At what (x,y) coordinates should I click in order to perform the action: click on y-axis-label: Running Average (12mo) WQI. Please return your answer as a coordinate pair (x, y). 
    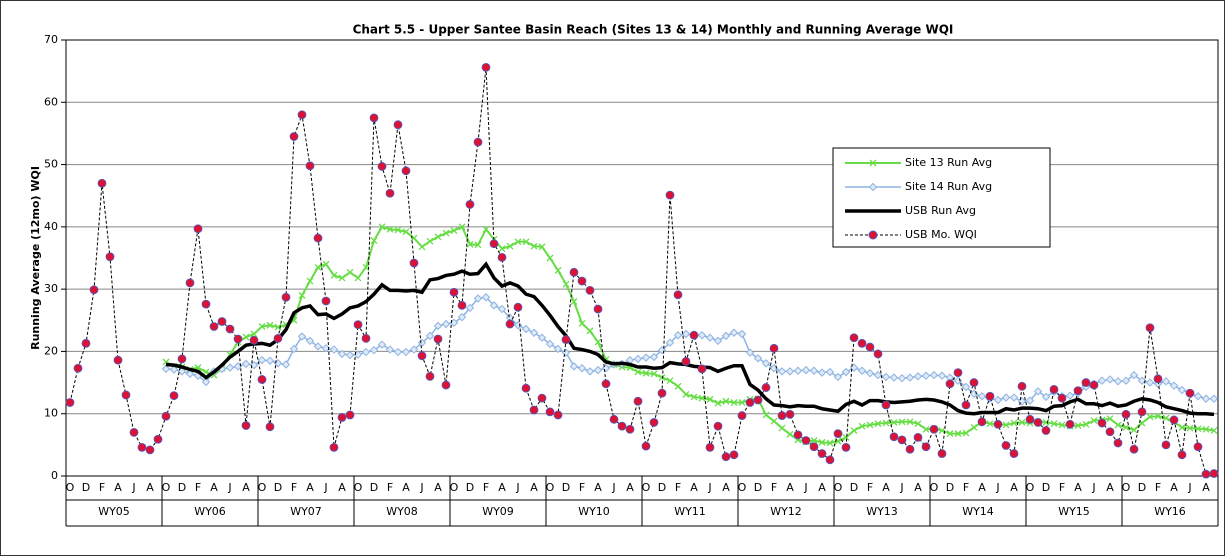
    Looking at the image, I should click on (35, 258).